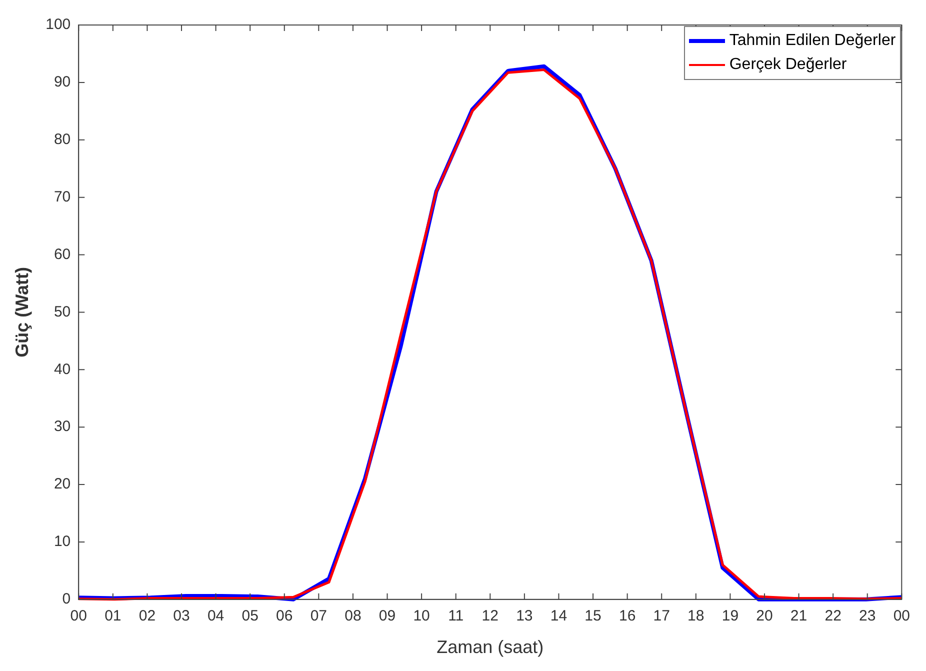 The image size is (926, 671). Describe the element at coordinates (867, 616) in the screenshot. I see `x-tick-label: 23` at that location.